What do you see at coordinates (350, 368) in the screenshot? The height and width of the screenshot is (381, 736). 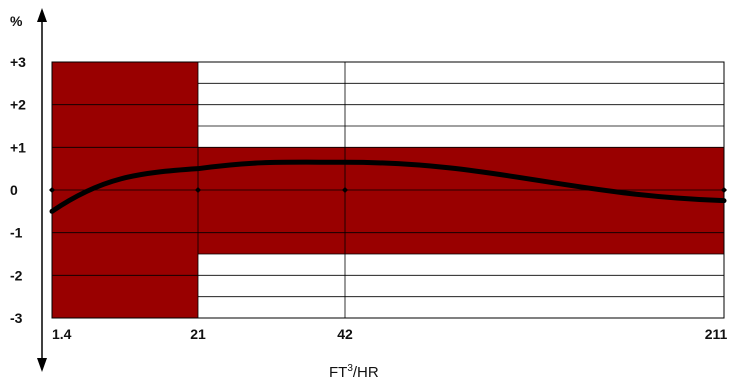 I see `x-axis-label-sup: 3` at bounding box center [350, 368].